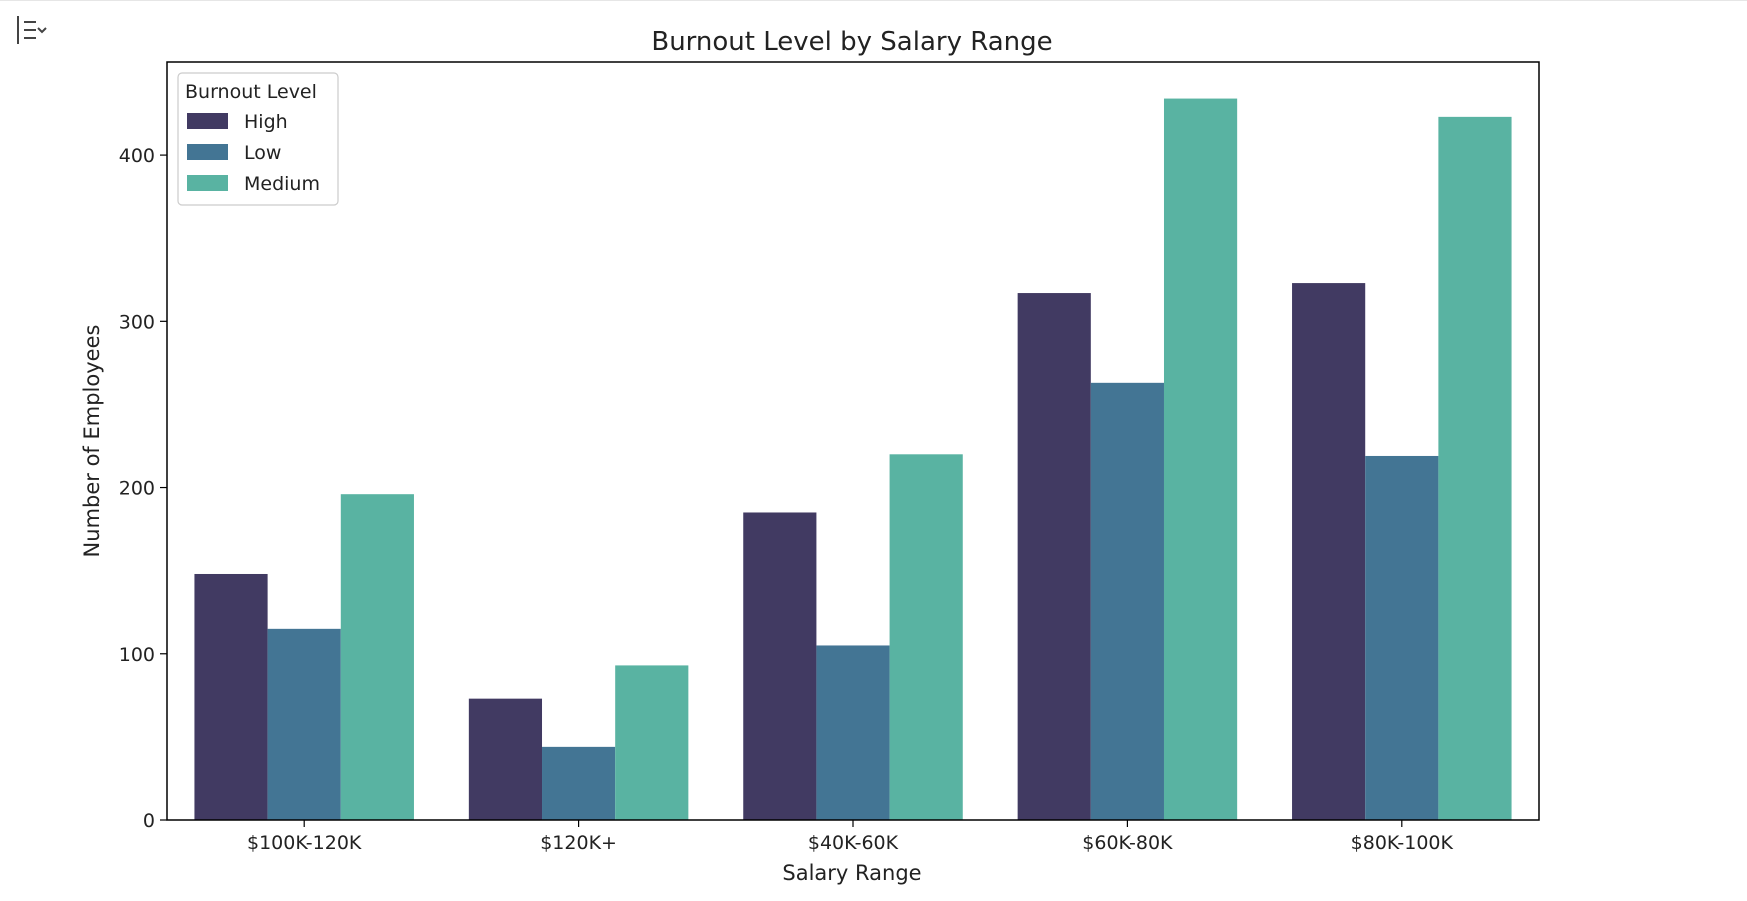  What do you see at coordinates (207, 152) in the screenshot?
I see `legend-swatch-low` at bounding box center [207, 152].